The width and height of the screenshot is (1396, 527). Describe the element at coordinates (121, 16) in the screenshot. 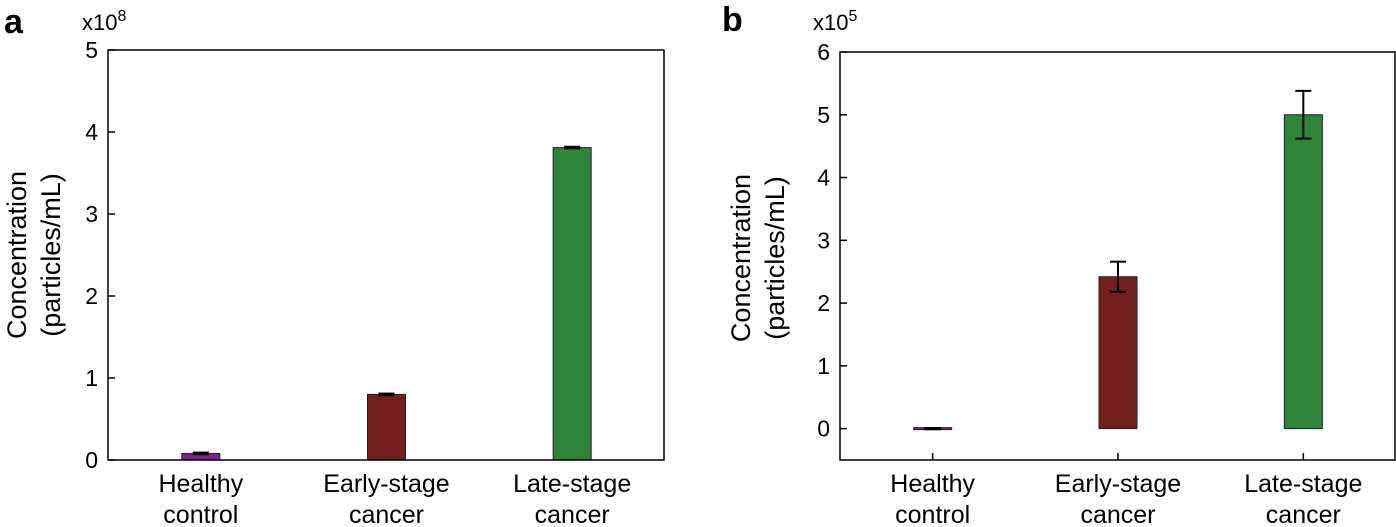

I see `scale-exponent: 8` at that location.